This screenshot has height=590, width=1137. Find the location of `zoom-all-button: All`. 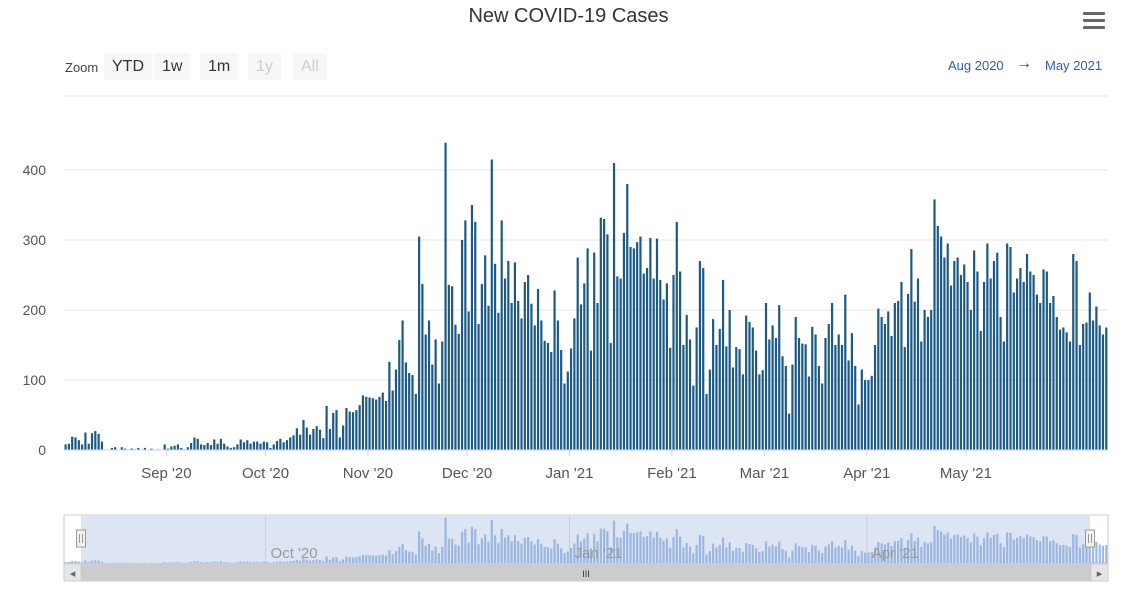

zoom-all-button: All is located at coordinates (310, 66).